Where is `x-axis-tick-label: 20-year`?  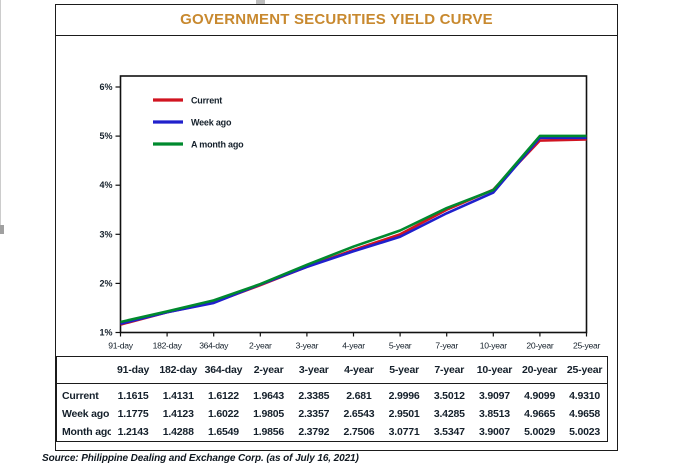
x-axis-tick-label: 20-year is located at coordinates (539, 346).